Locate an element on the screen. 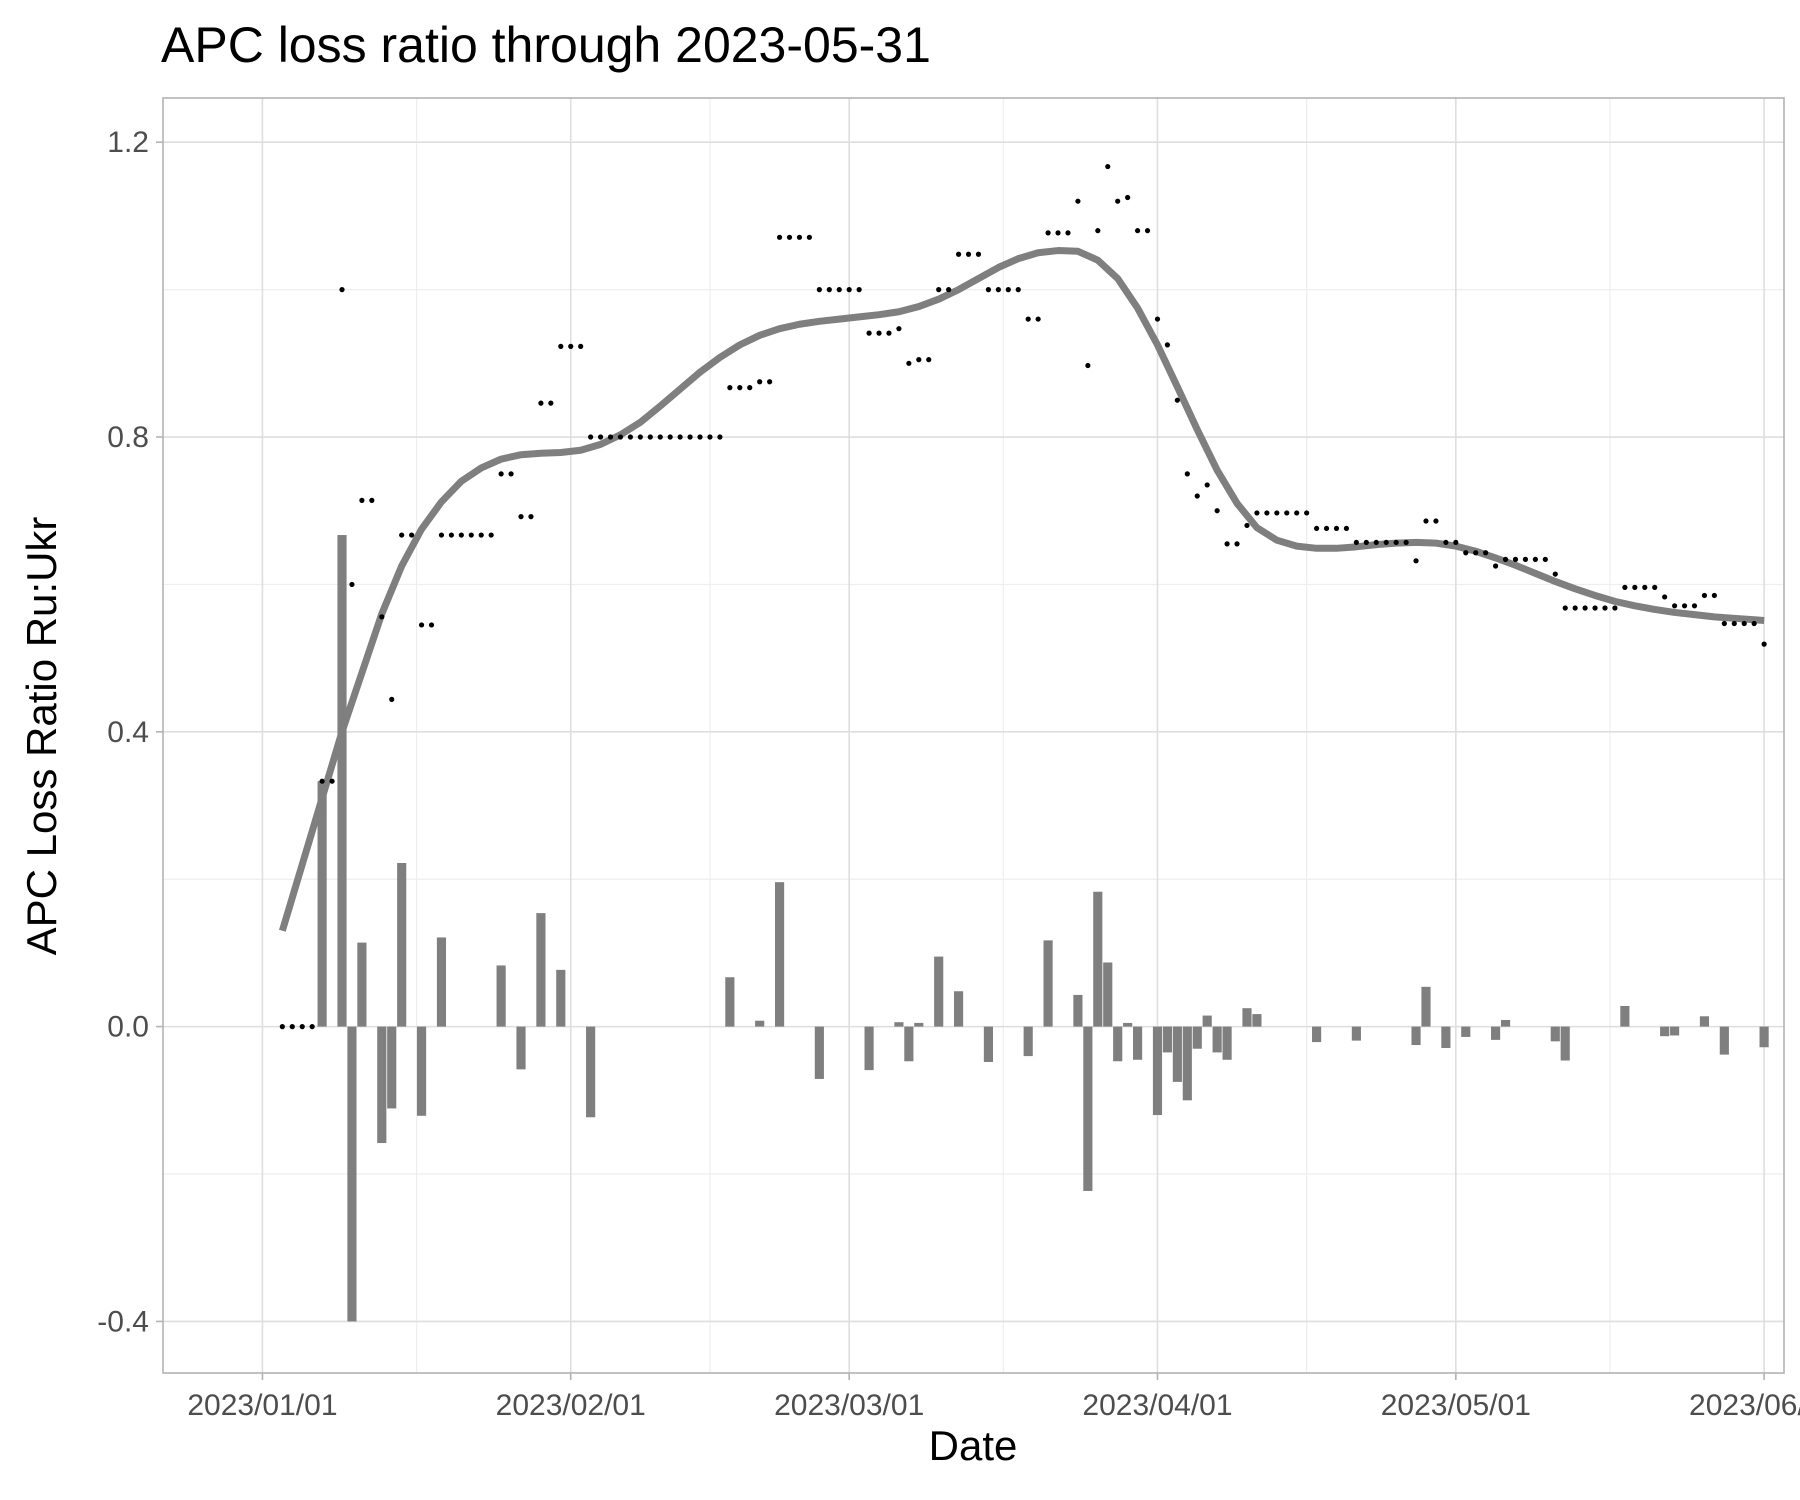  x-tick-label: 2023/01/01 is located at coordinates (262, 1405).